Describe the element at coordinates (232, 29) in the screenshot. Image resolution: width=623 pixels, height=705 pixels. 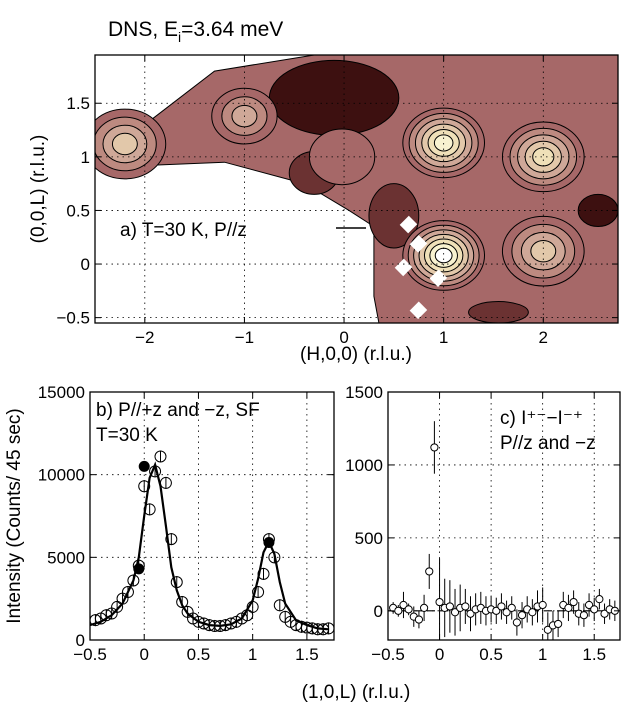
I see `title-suffix: =3.64 meV` at that location.